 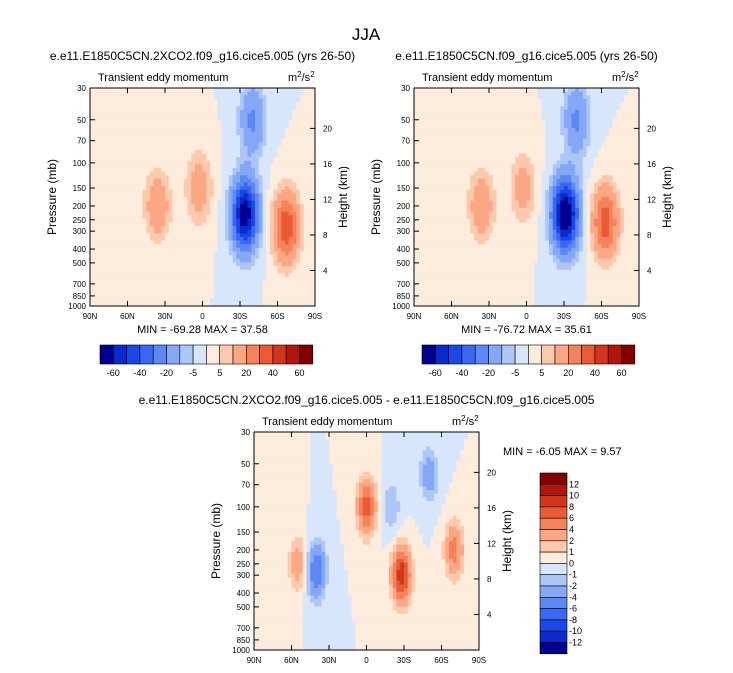 What do you see at coordinates (80, 188) in the screenshot?
I see `y-tick-label: 150` at bounding box center [80, 188].